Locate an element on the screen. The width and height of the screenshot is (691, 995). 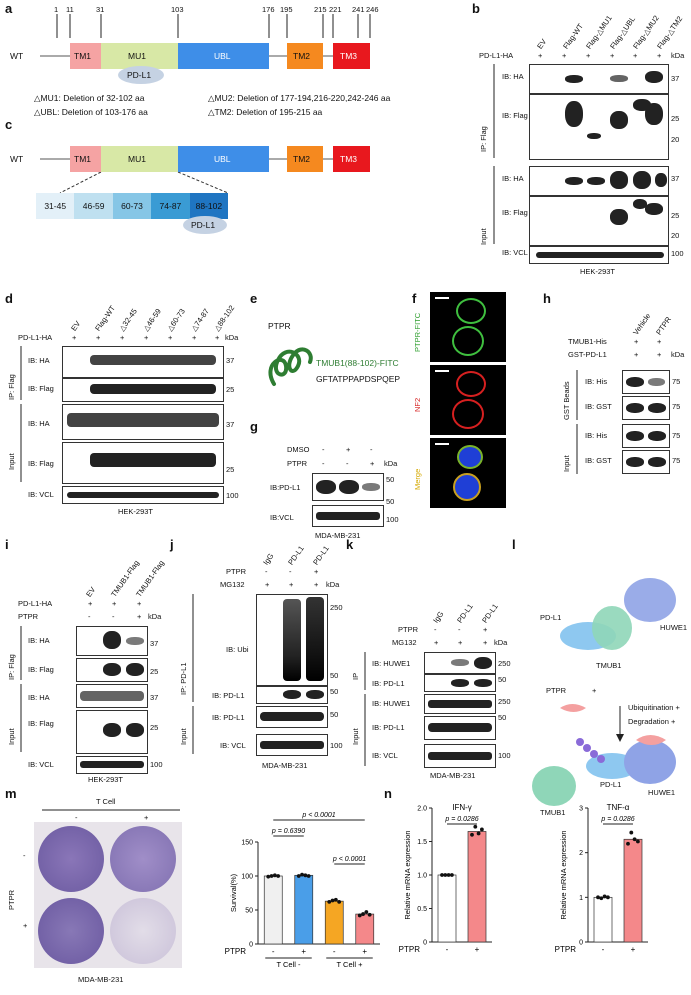
segment-60-73: 60-73 is located at coordinates (132, 206).